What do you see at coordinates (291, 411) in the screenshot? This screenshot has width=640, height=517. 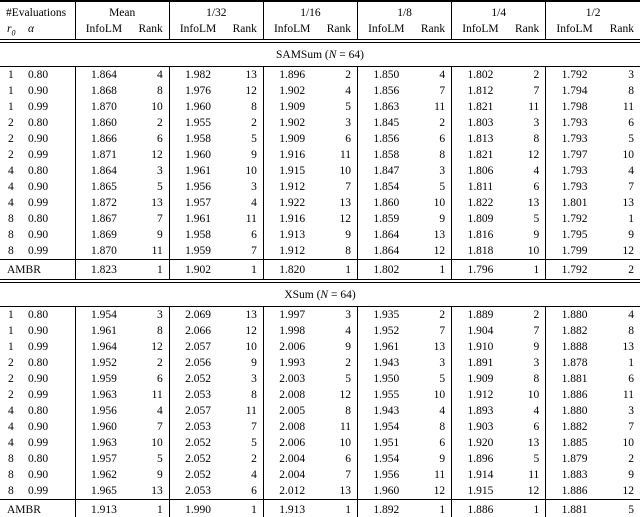 I see `cell-infolm: 2.005` at bounding box center [291, 411].